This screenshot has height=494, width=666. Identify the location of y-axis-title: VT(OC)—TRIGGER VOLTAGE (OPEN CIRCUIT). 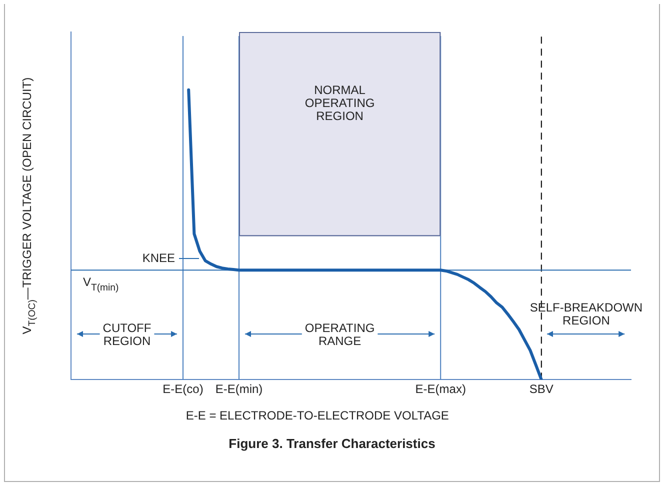
(29, 205).